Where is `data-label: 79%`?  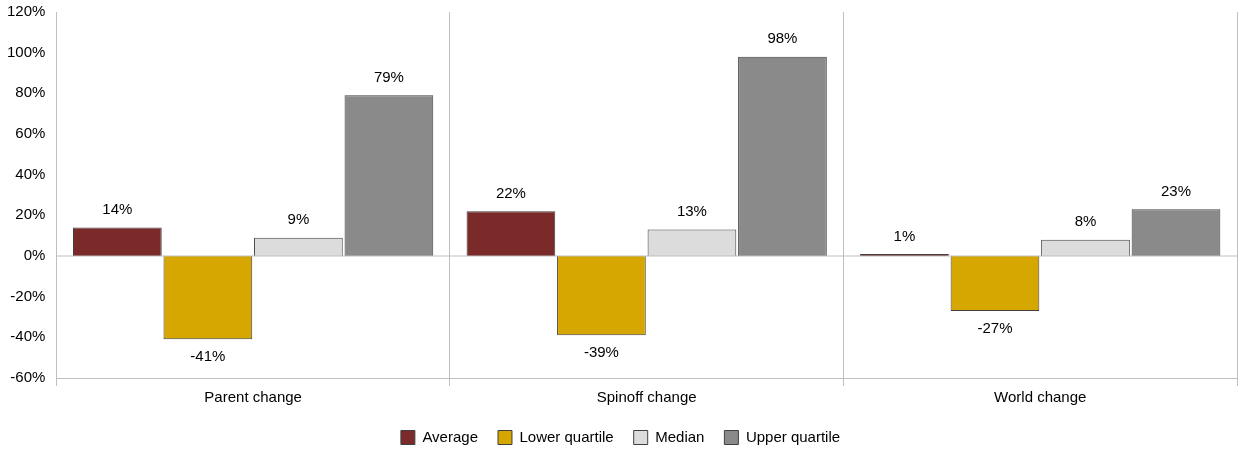
data-label: 79% is located at coordinates (388, 77).